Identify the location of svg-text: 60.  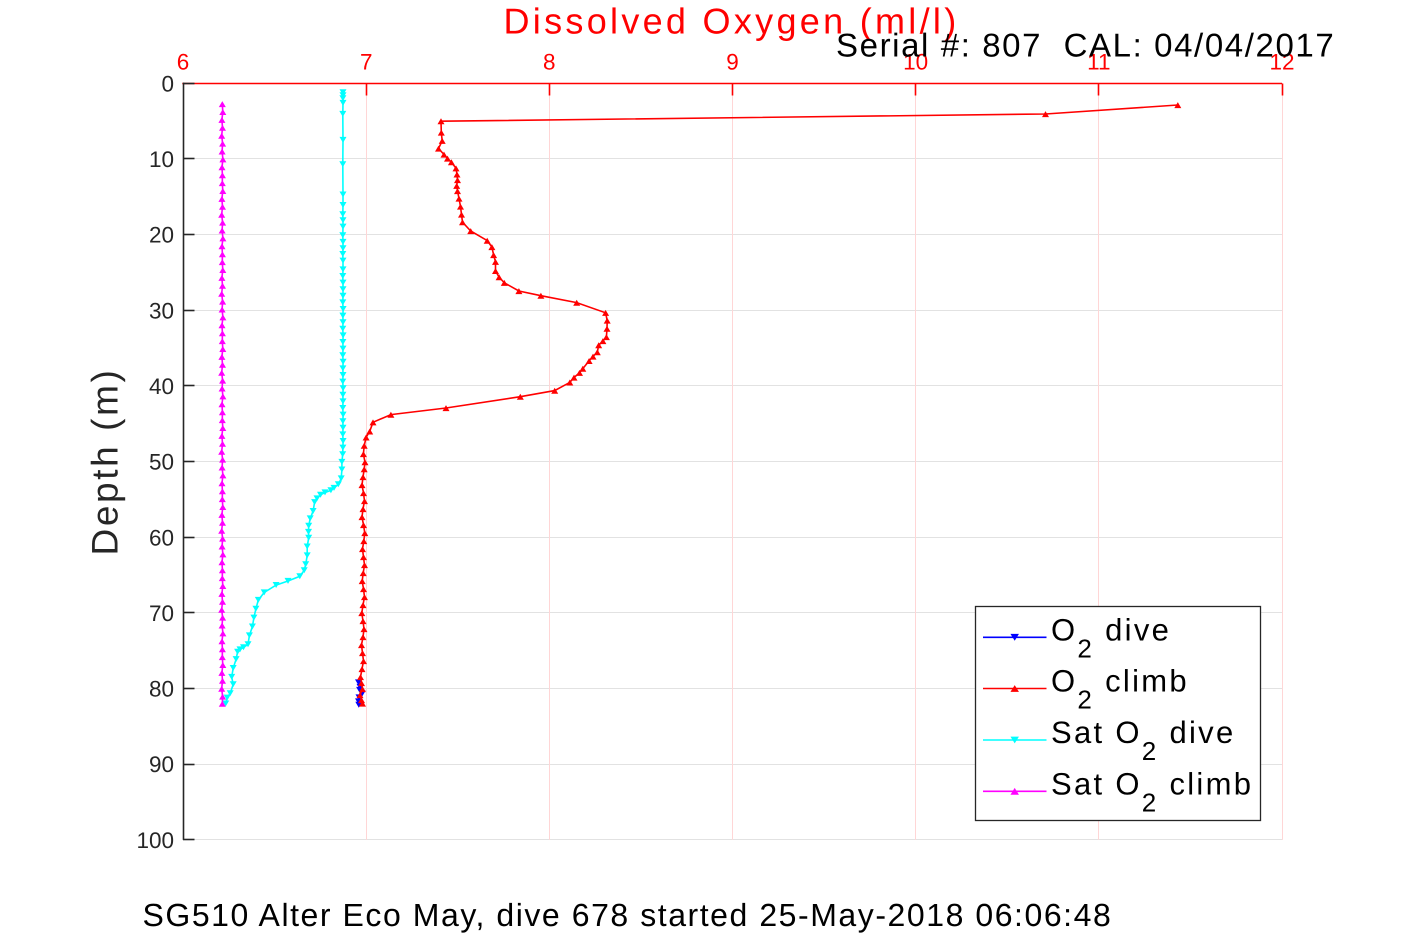
(161, 537).